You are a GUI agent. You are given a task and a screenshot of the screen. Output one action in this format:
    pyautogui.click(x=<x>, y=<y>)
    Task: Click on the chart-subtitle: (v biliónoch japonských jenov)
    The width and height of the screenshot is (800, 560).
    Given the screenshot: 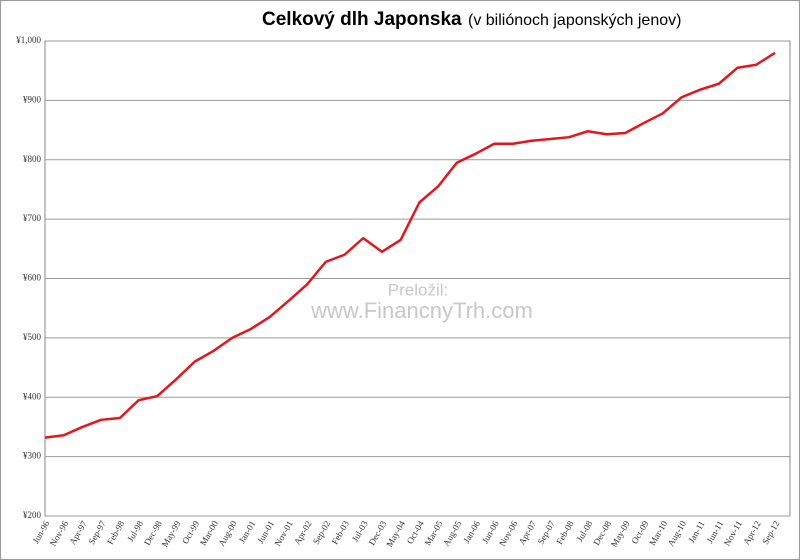 What is the action you would take?
    pyautogui.click(x=574, y=20)
    